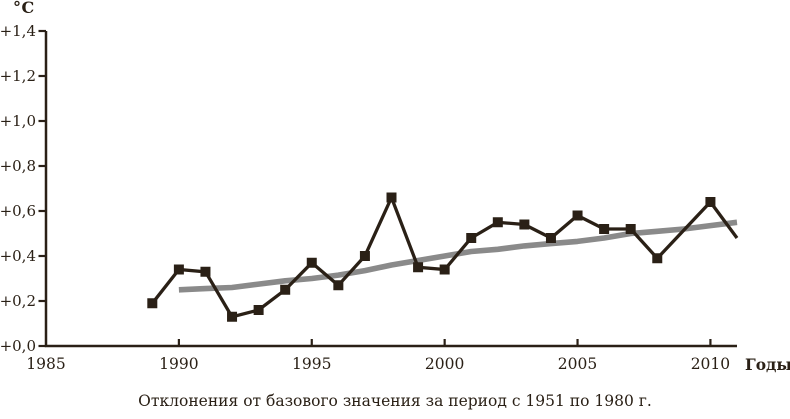  Describe the element at coordinates (710, 364) in the screenshot. I see `x-tick-label: 2010` at that location.